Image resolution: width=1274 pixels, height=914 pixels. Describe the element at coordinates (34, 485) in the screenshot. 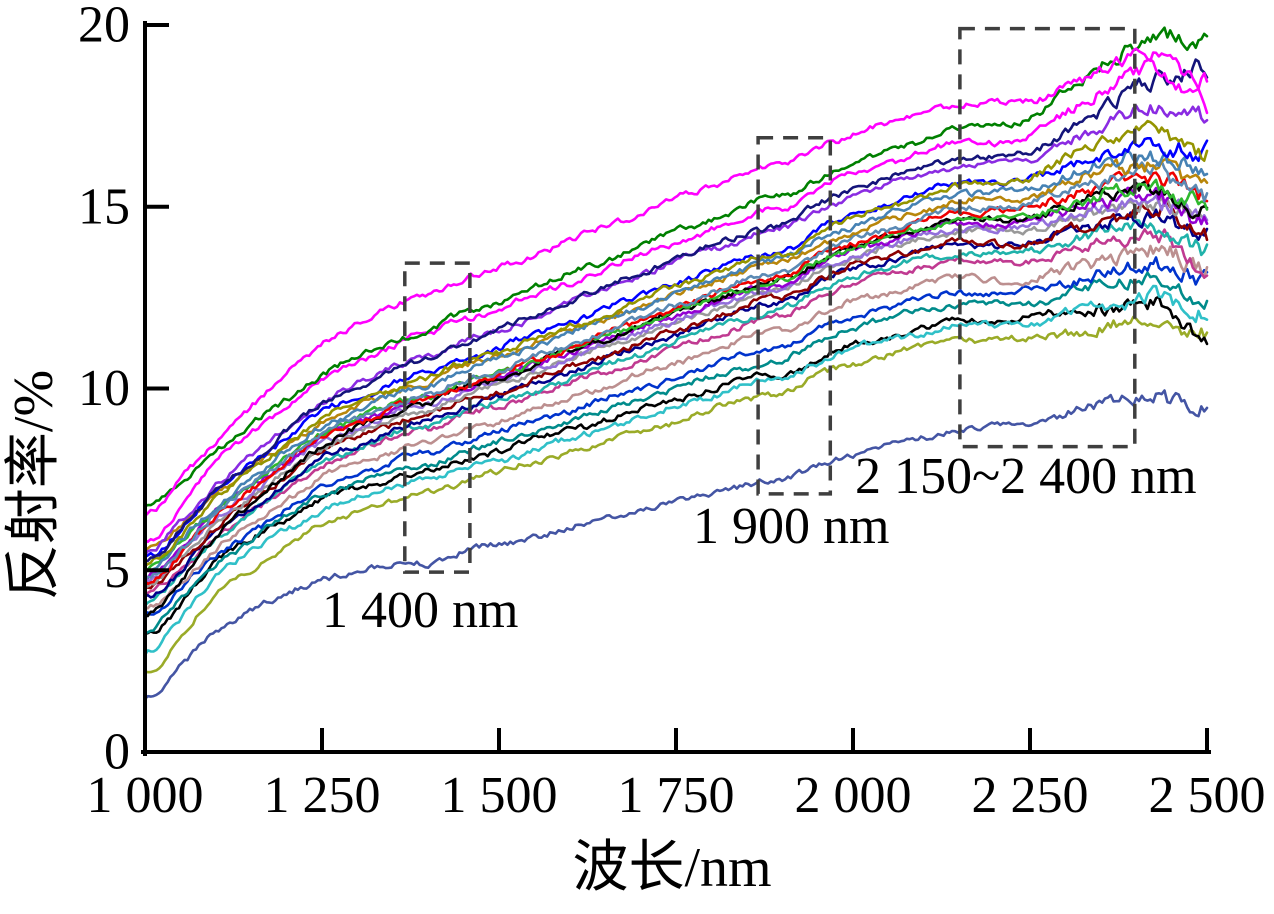

I see `y-axis-title: 反射率/%` at that location.